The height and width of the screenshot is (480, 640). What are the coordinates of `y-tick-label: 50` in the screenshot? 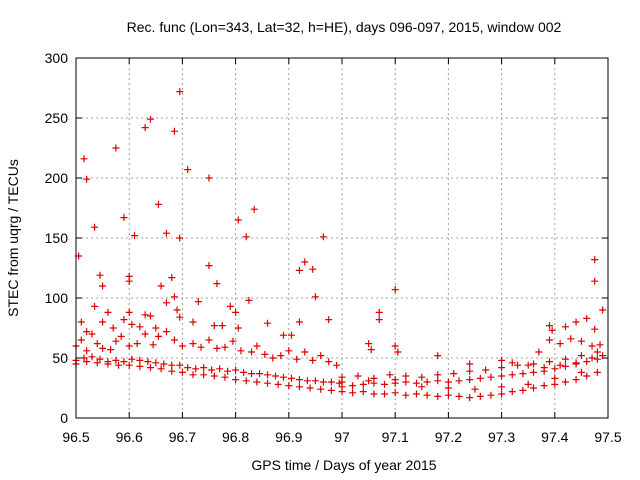 It's located at (60, 358).